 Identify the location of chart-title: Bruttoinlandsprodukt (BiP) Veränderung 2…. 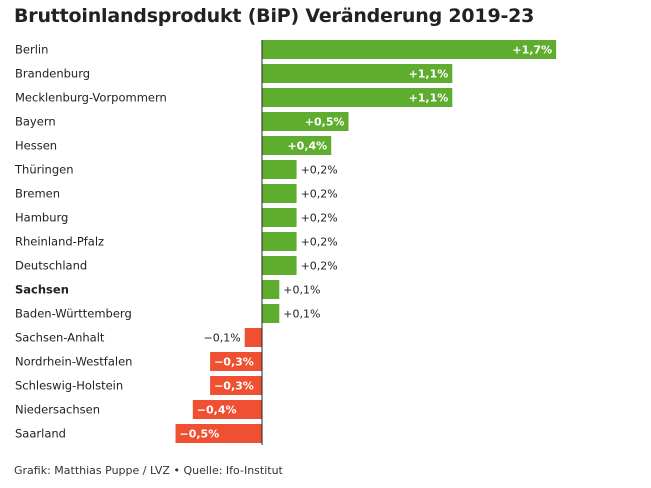
(274, 16).